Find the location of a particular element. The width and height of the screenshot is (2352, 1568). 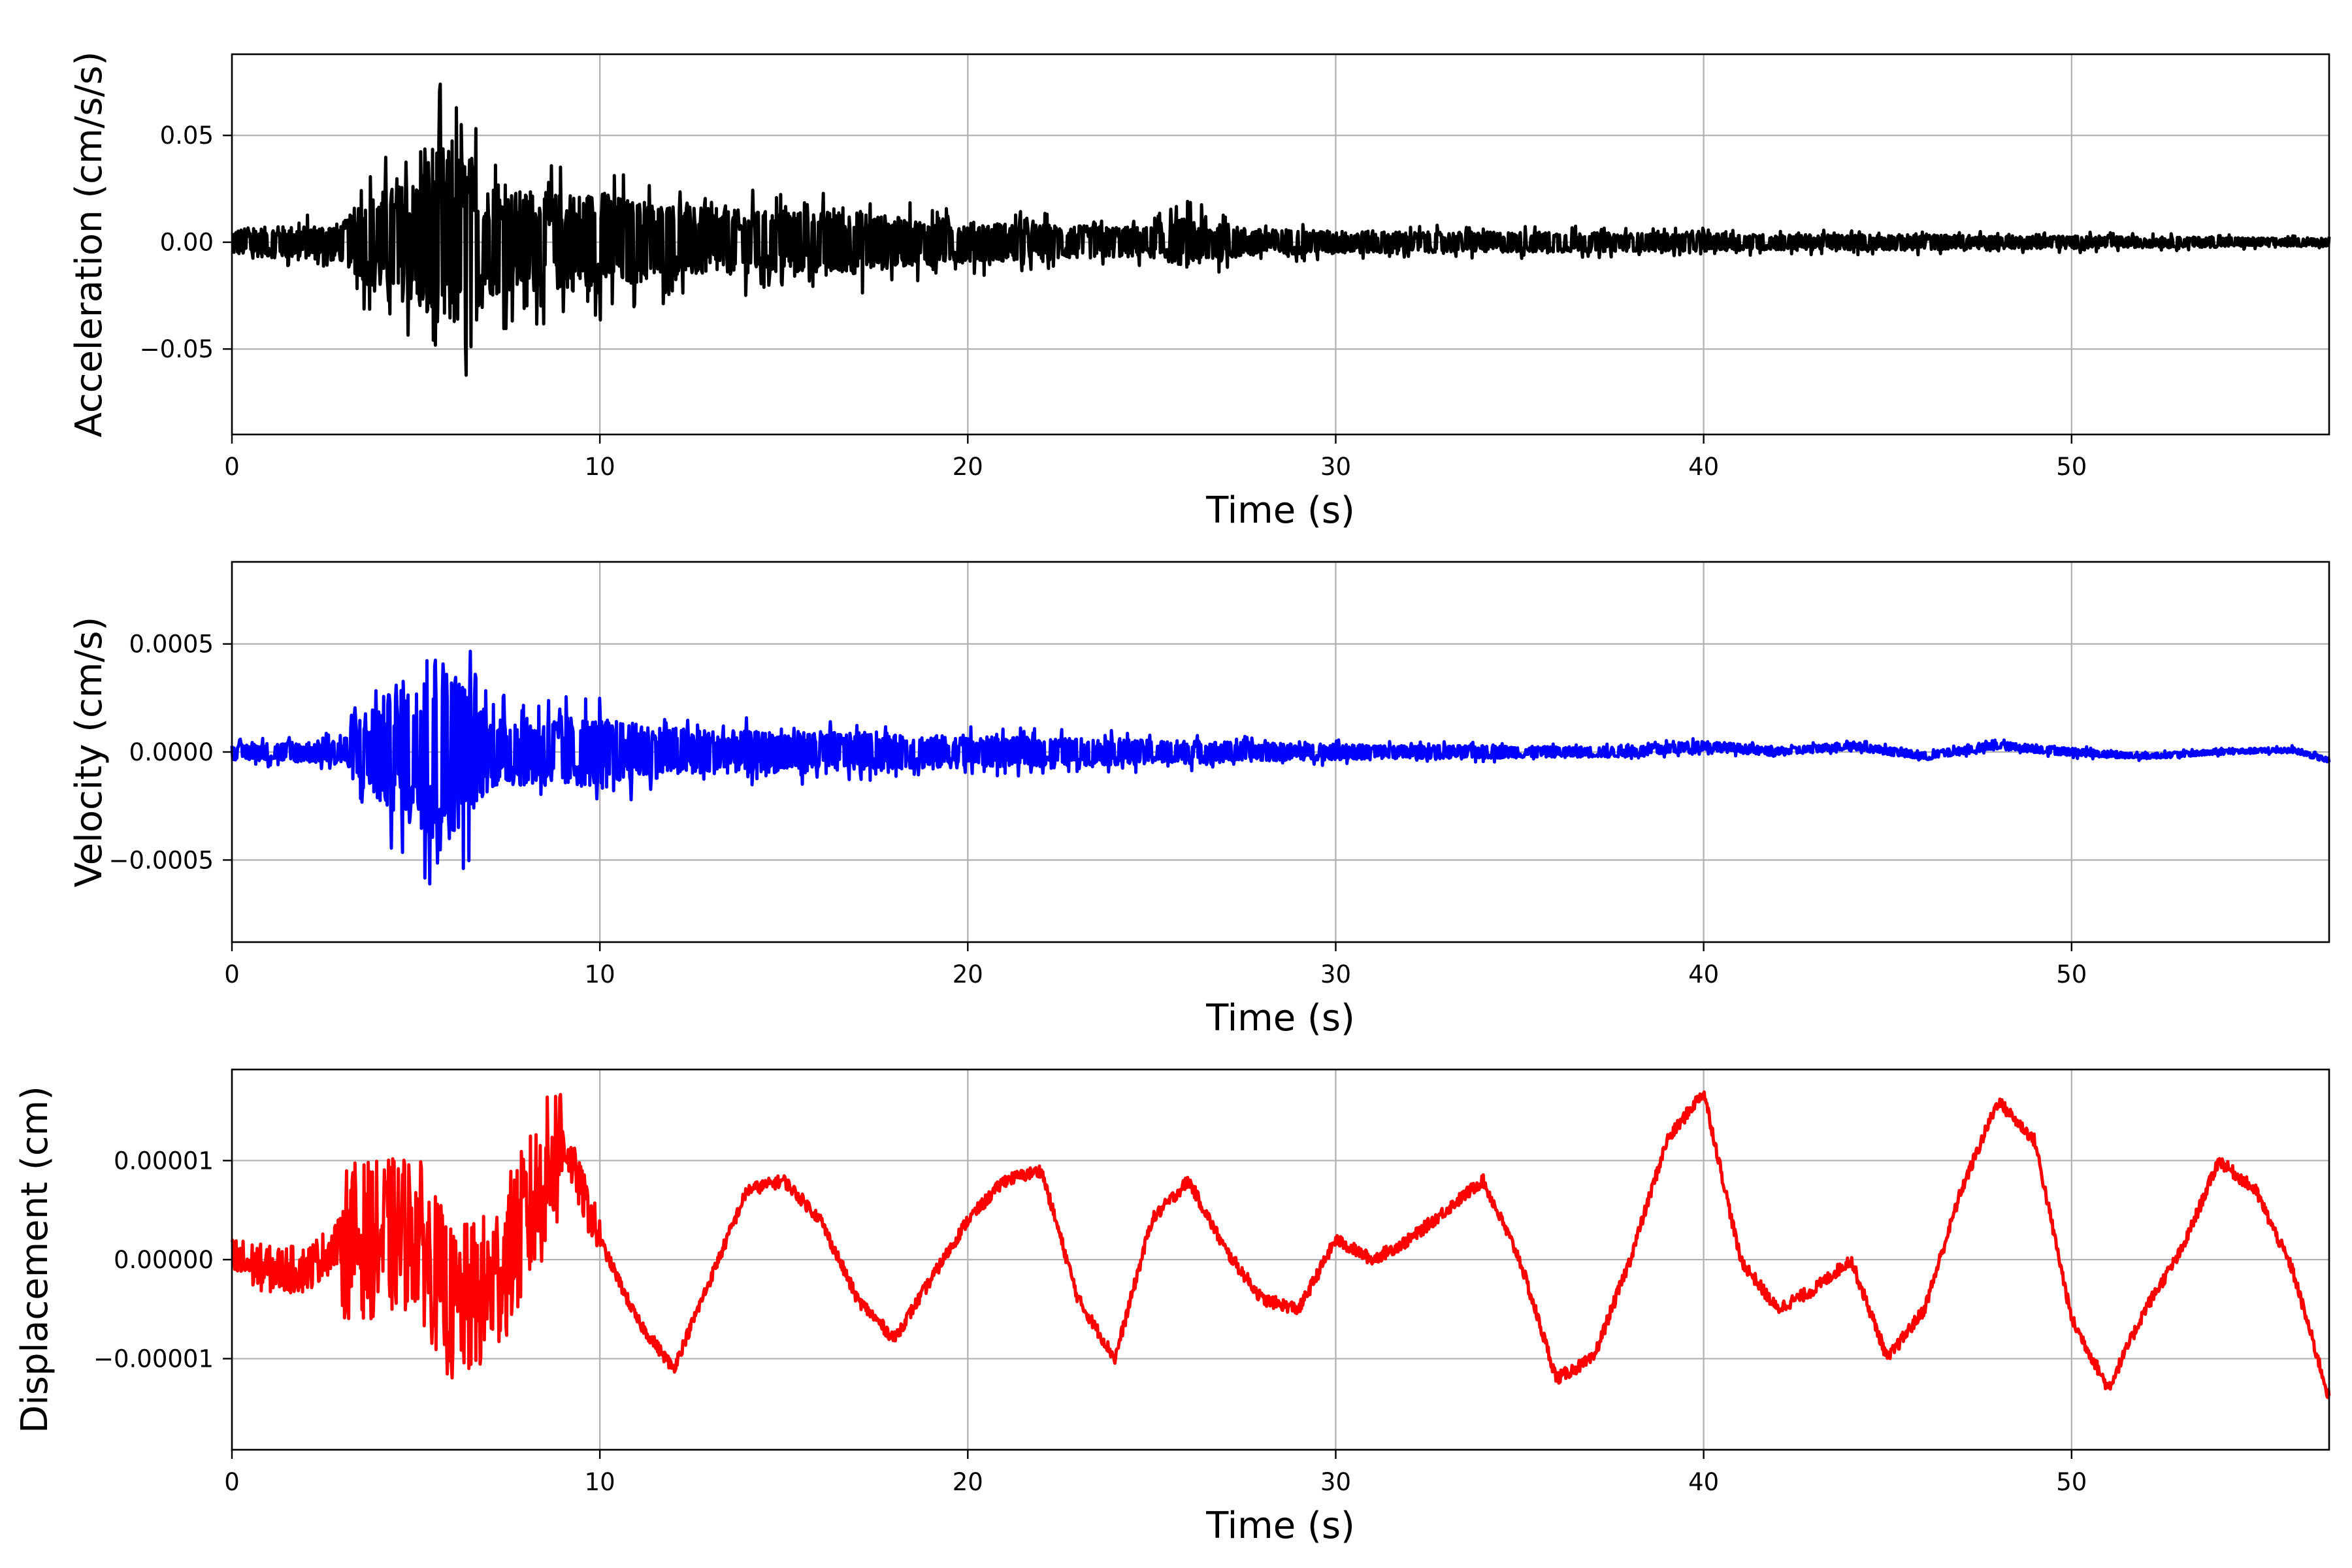

y-axis-label: Acceleration (cm/s/s) is located at coordinates (89, 245).